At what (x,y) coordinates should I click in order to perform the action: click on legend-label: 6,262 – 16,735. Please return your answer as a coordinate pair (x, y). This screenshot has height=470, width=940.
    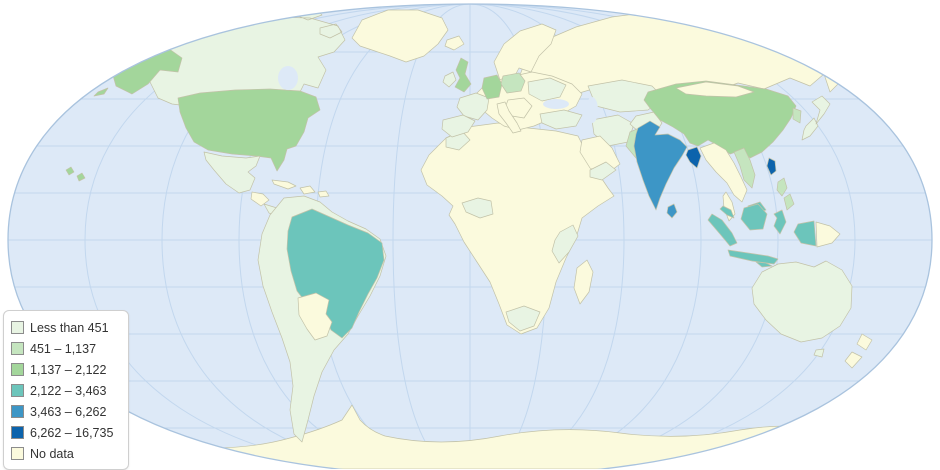
    Looking at the image, I should click on (72, 432).